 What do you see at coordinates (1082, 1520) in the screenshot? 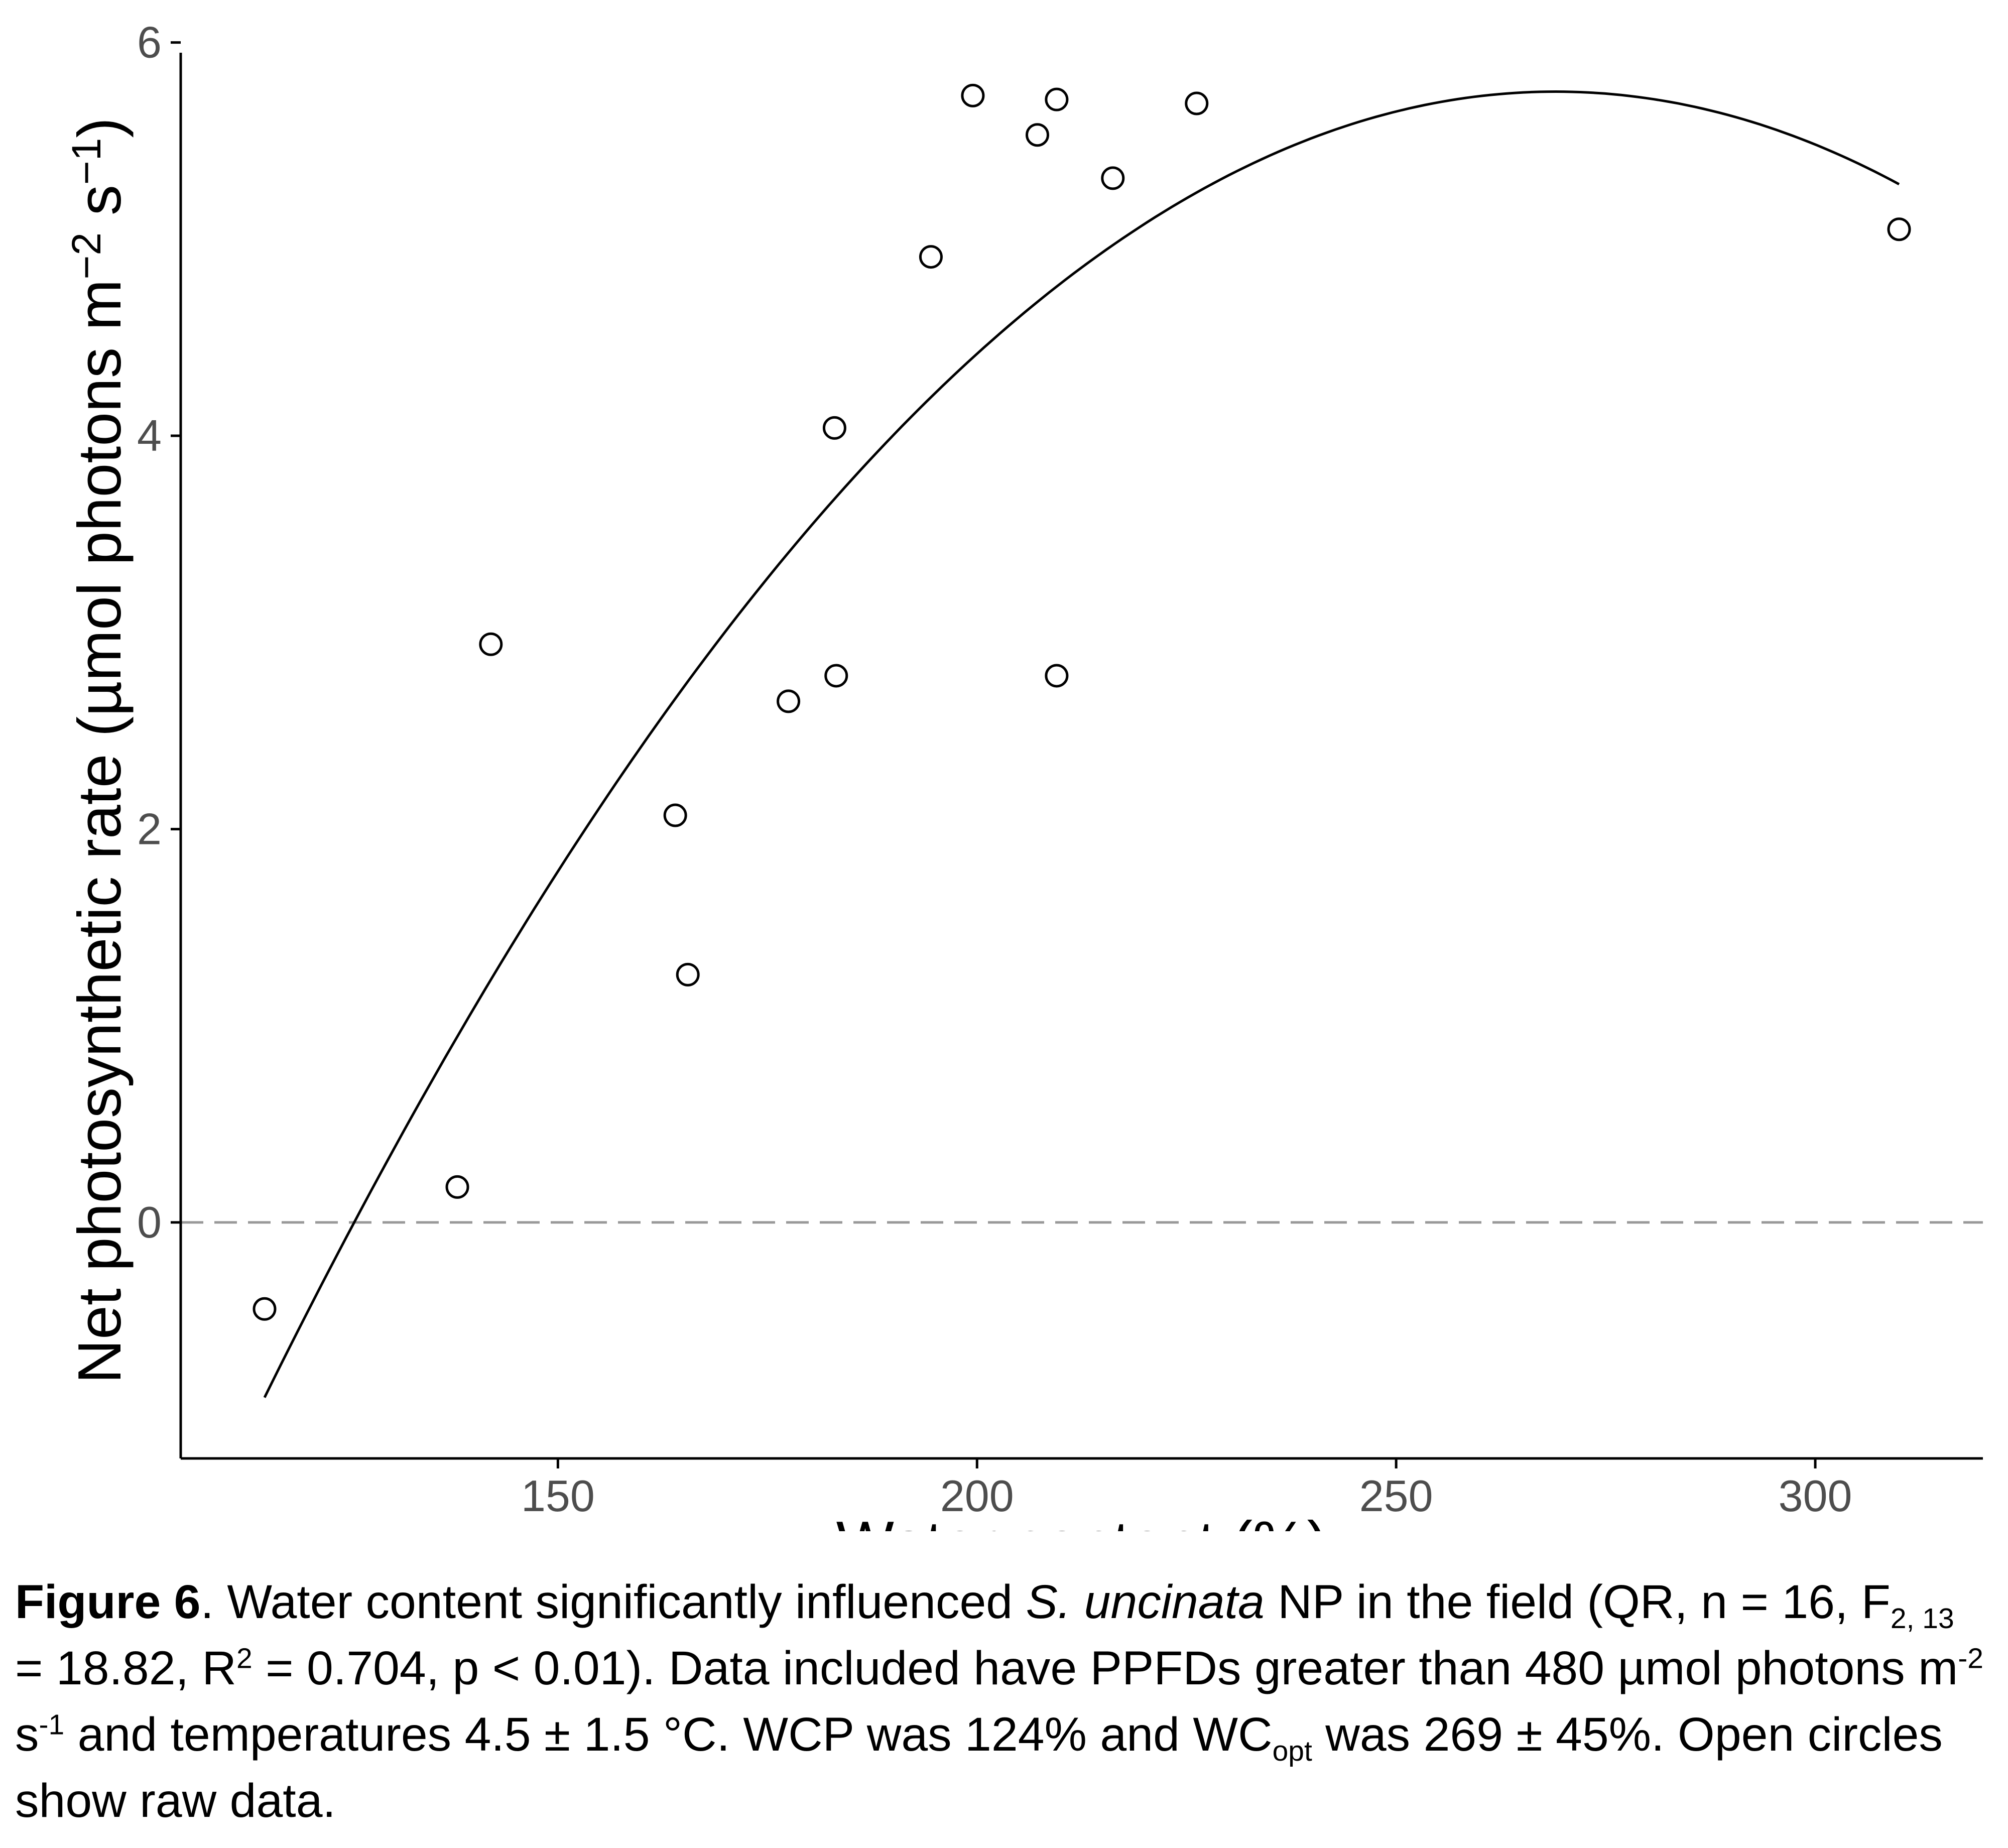
I see `x-axis-title: Water content (%)` at bounding box center [1082, 1520].